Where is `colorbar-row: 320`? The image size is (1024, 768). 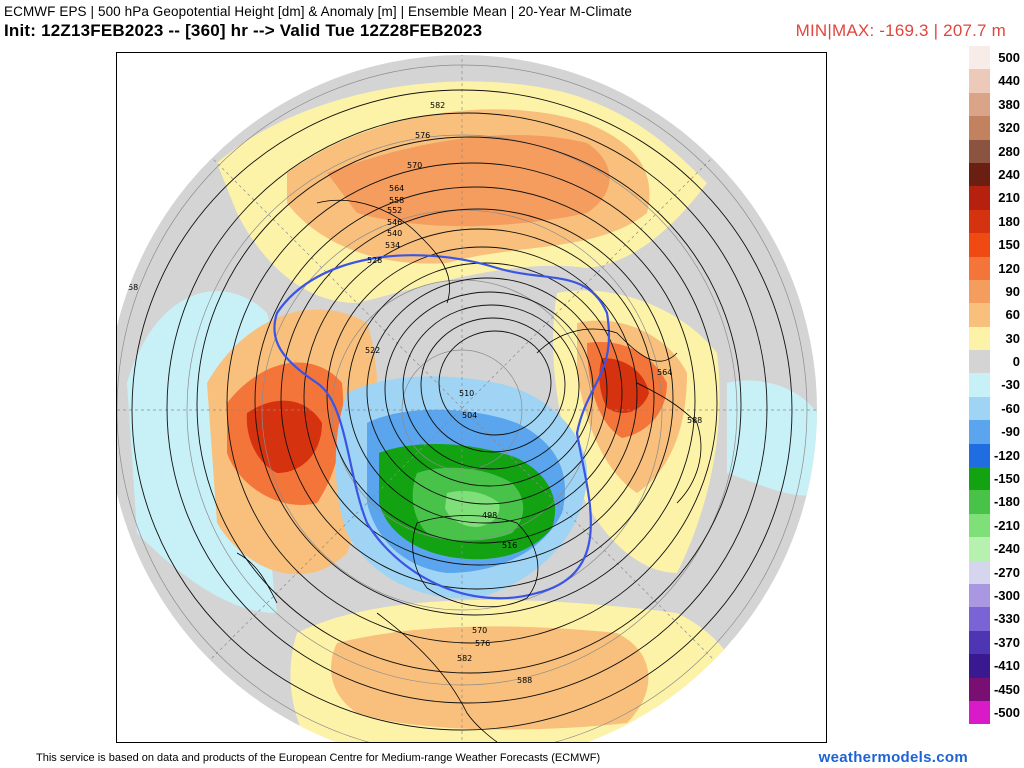 colorbar-row: 320 is located at coordinates (996, 128).